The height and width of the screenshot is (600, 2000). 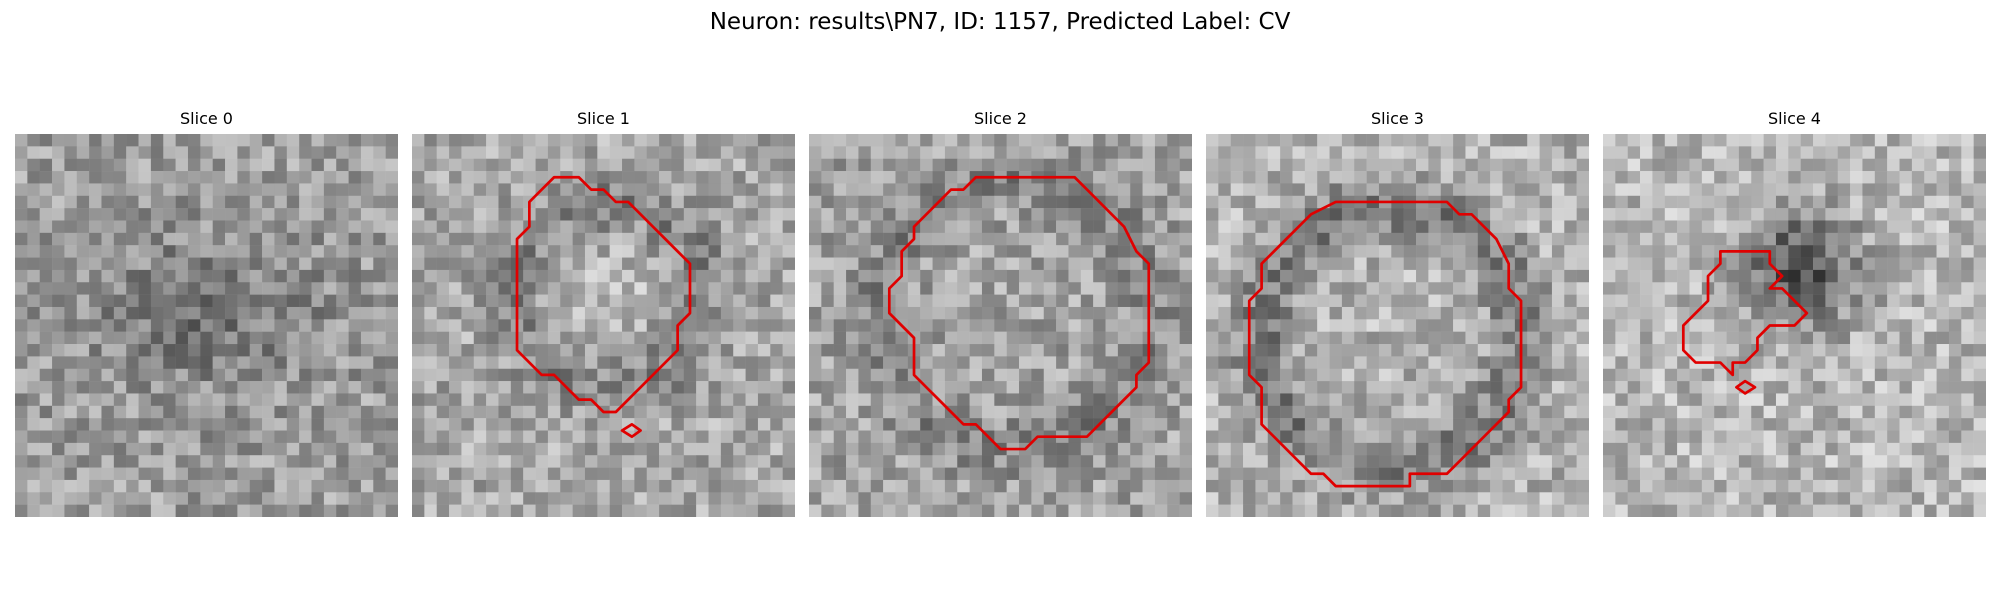 I want to click on slice-title-1: Slice 1, so click(x=603, y=118).